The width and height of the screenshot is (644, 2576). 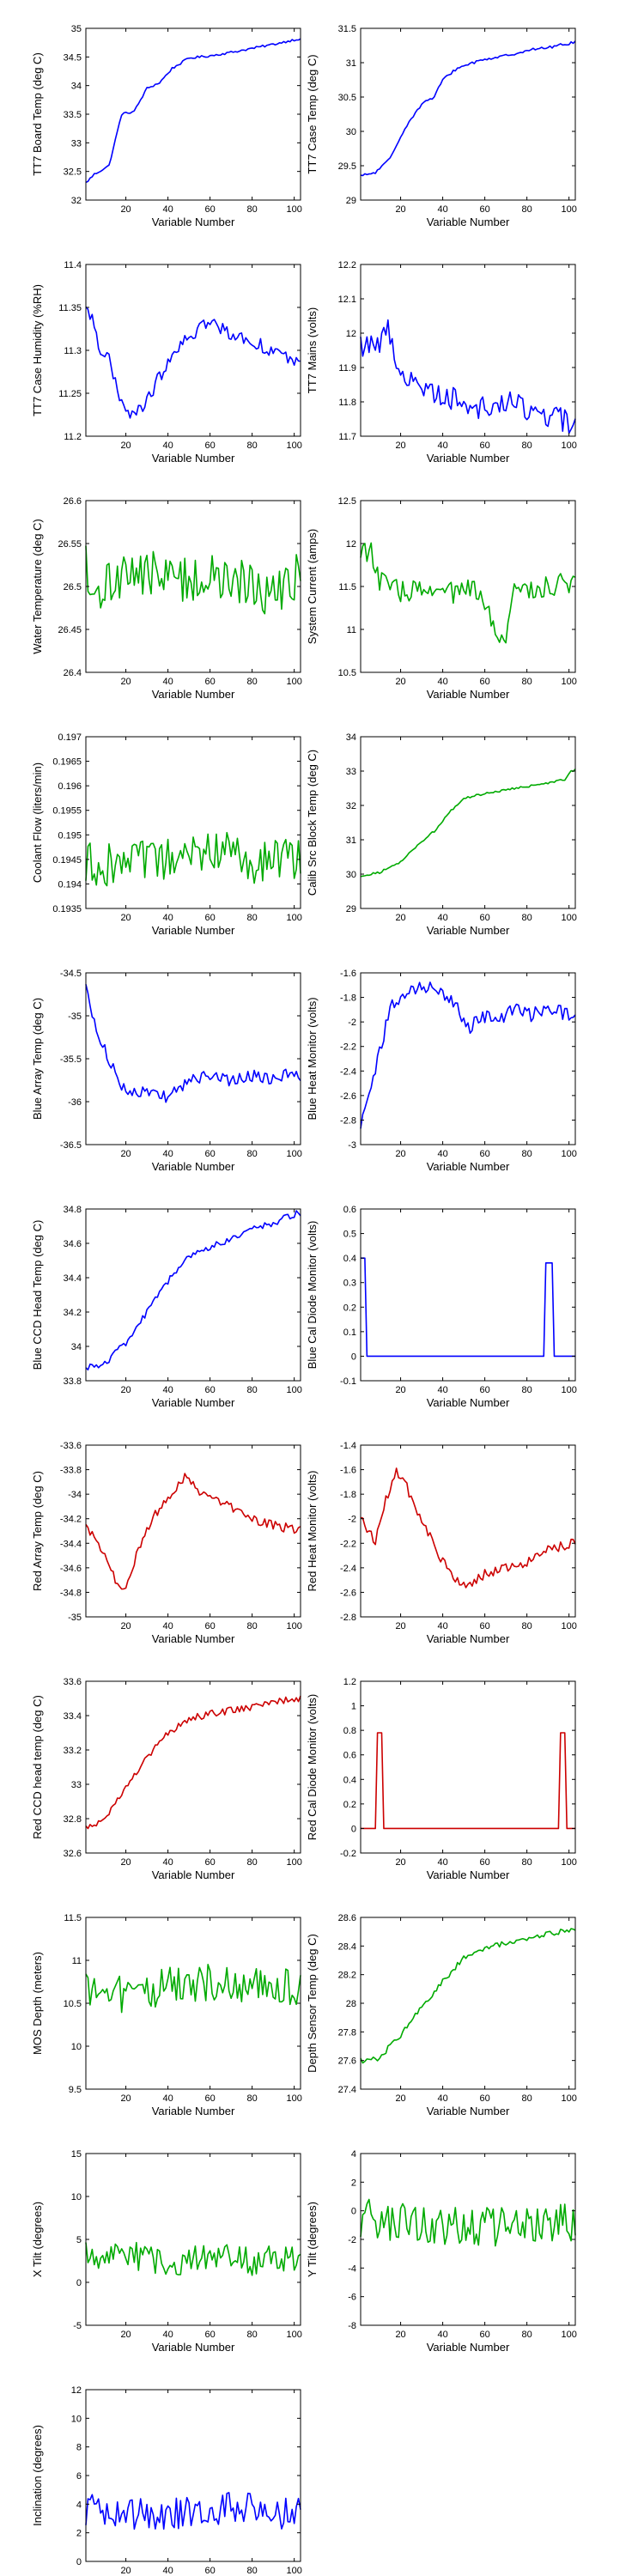 What do you see at coordinates (312, 587) in the screenshot?
I see `y-axis-label: System Current (amps)` at bounding box center [312, 587].